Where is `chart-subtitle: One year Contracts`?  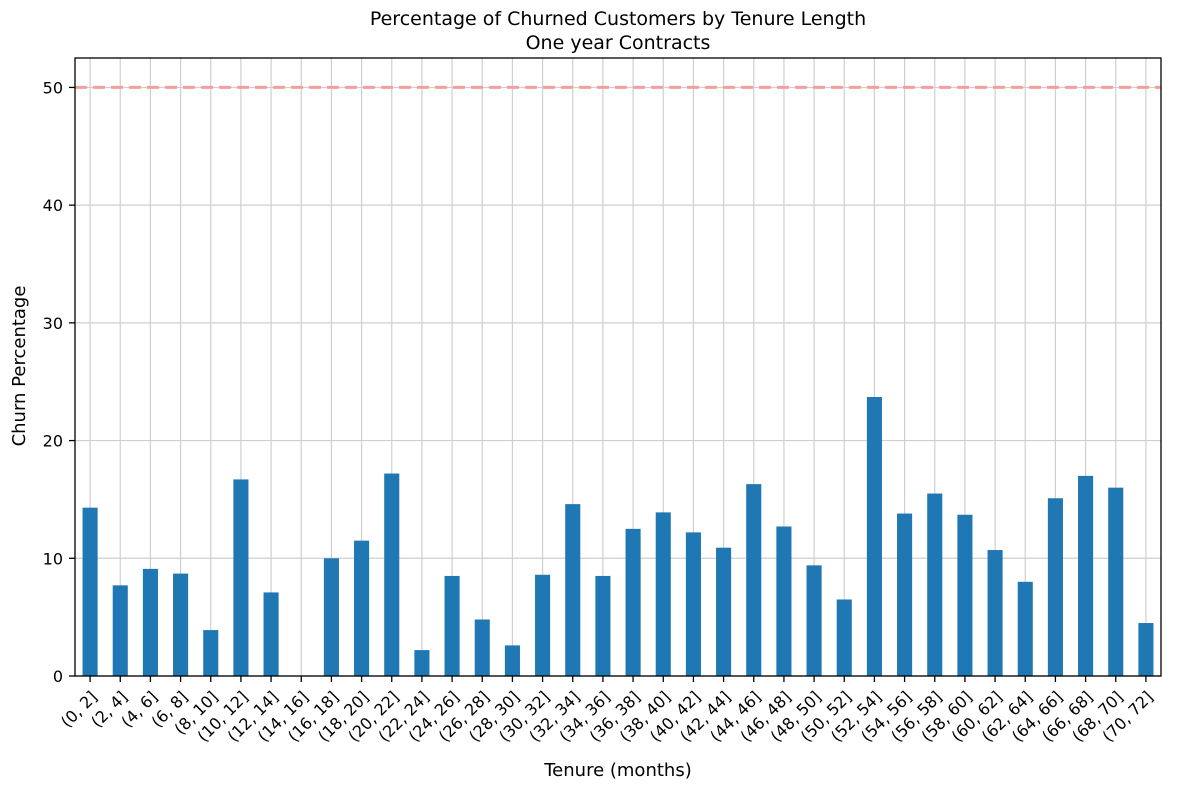
chart-subtitle: One year Contracts is located at coordinates (618, 43).